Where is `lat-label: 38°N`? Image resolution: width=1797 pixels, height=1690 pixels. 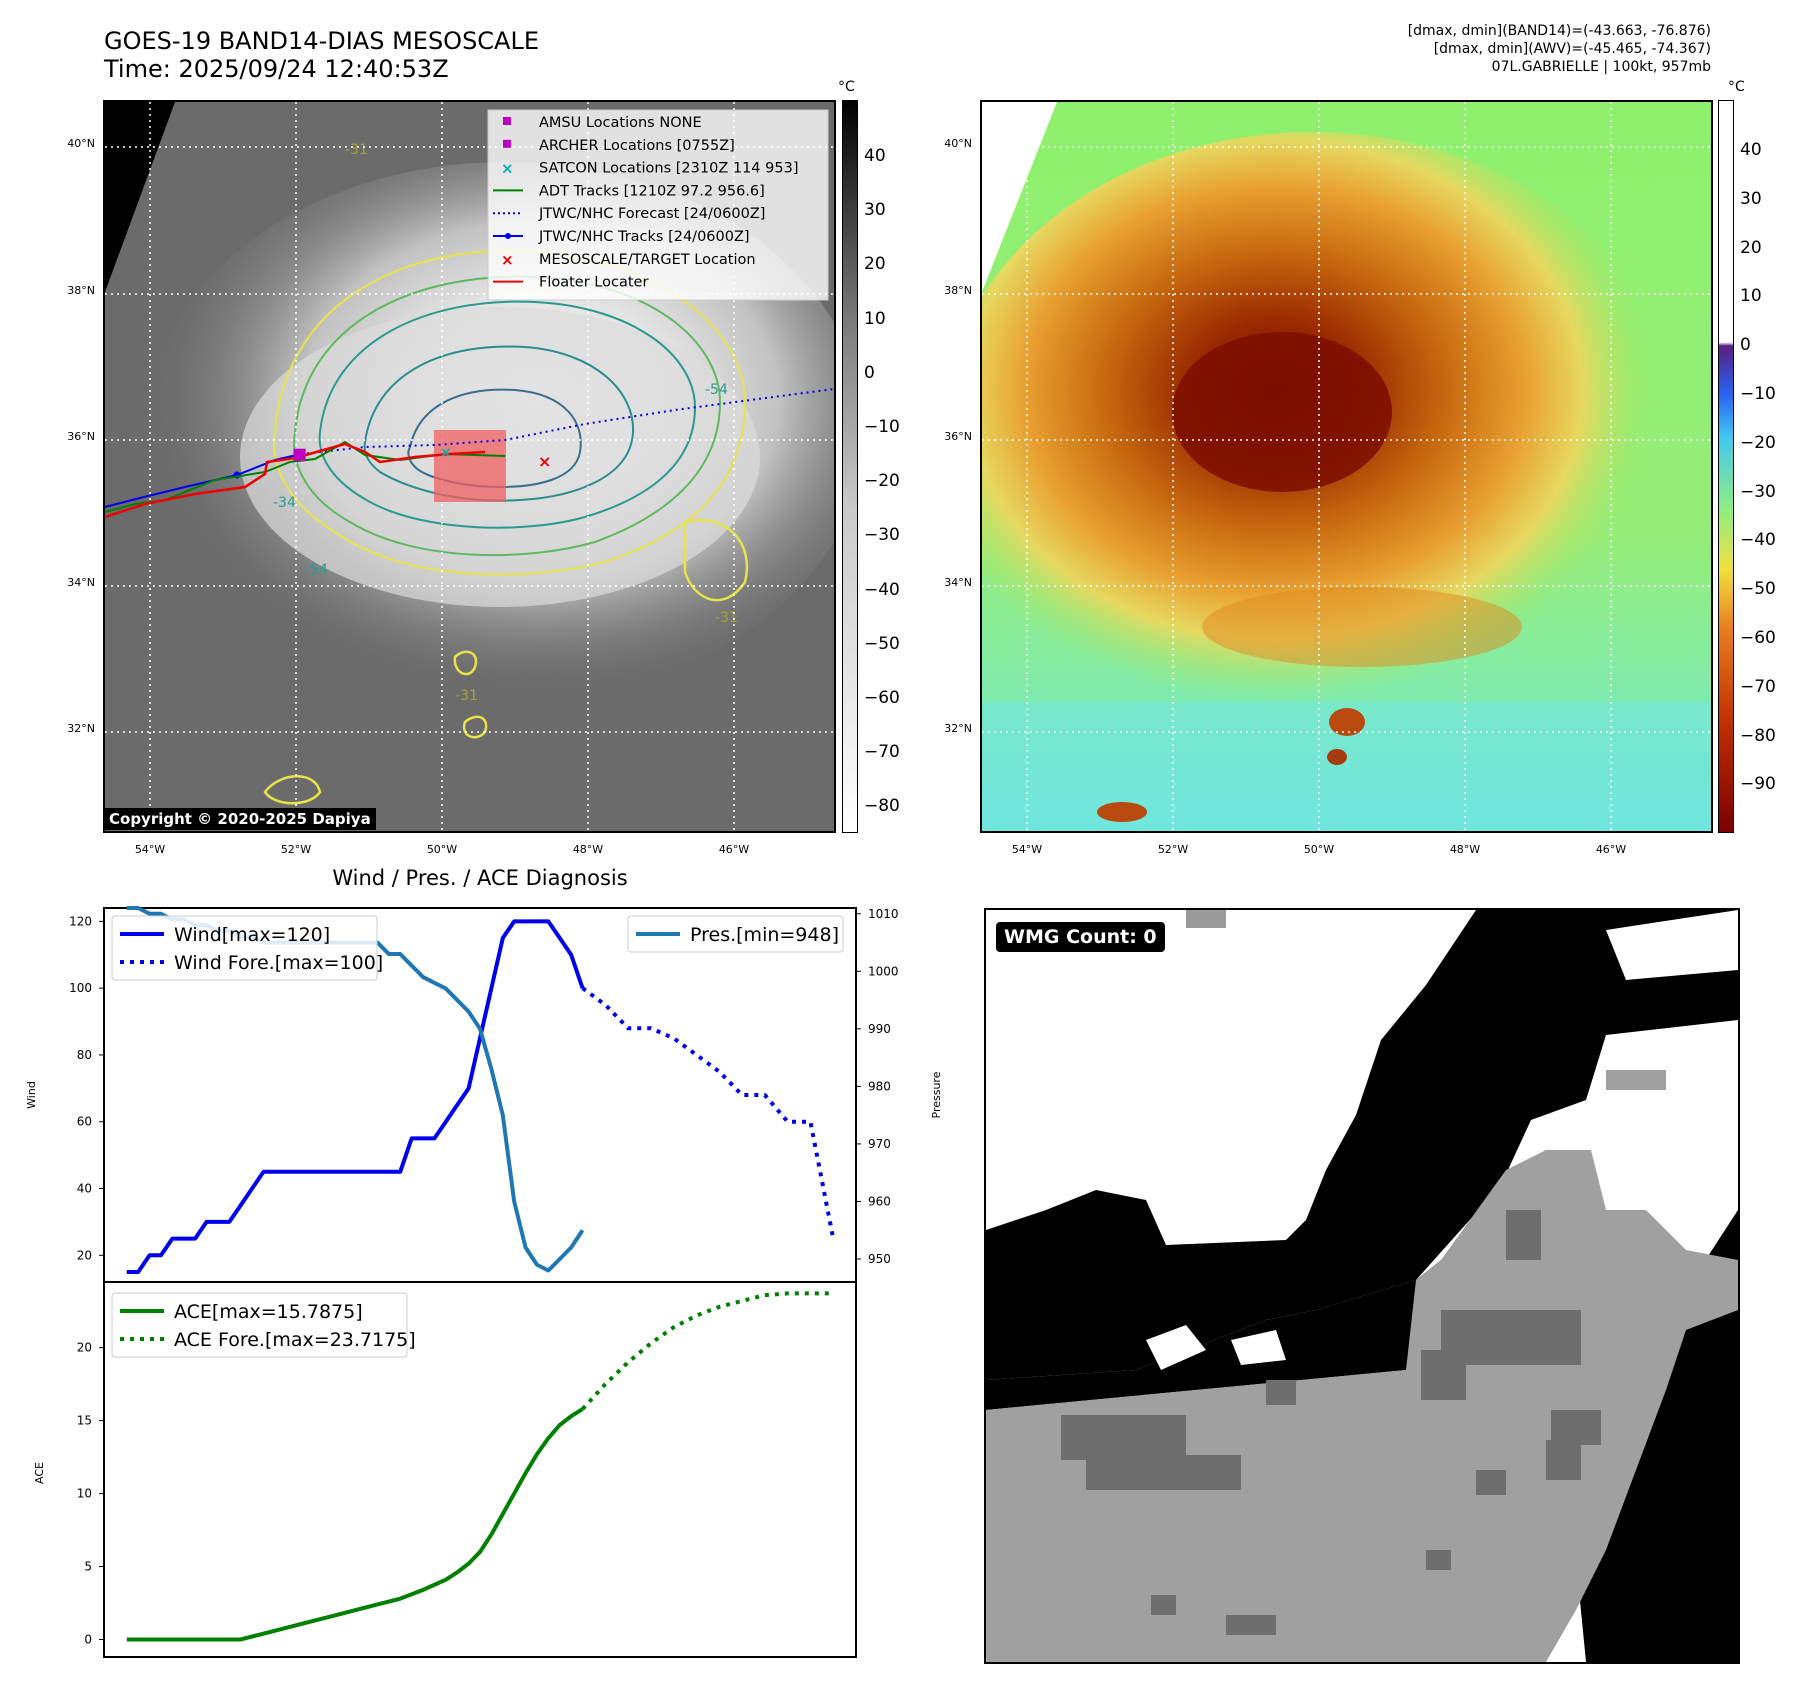 lat-label: 38°N is located at coordinates (958, 290).